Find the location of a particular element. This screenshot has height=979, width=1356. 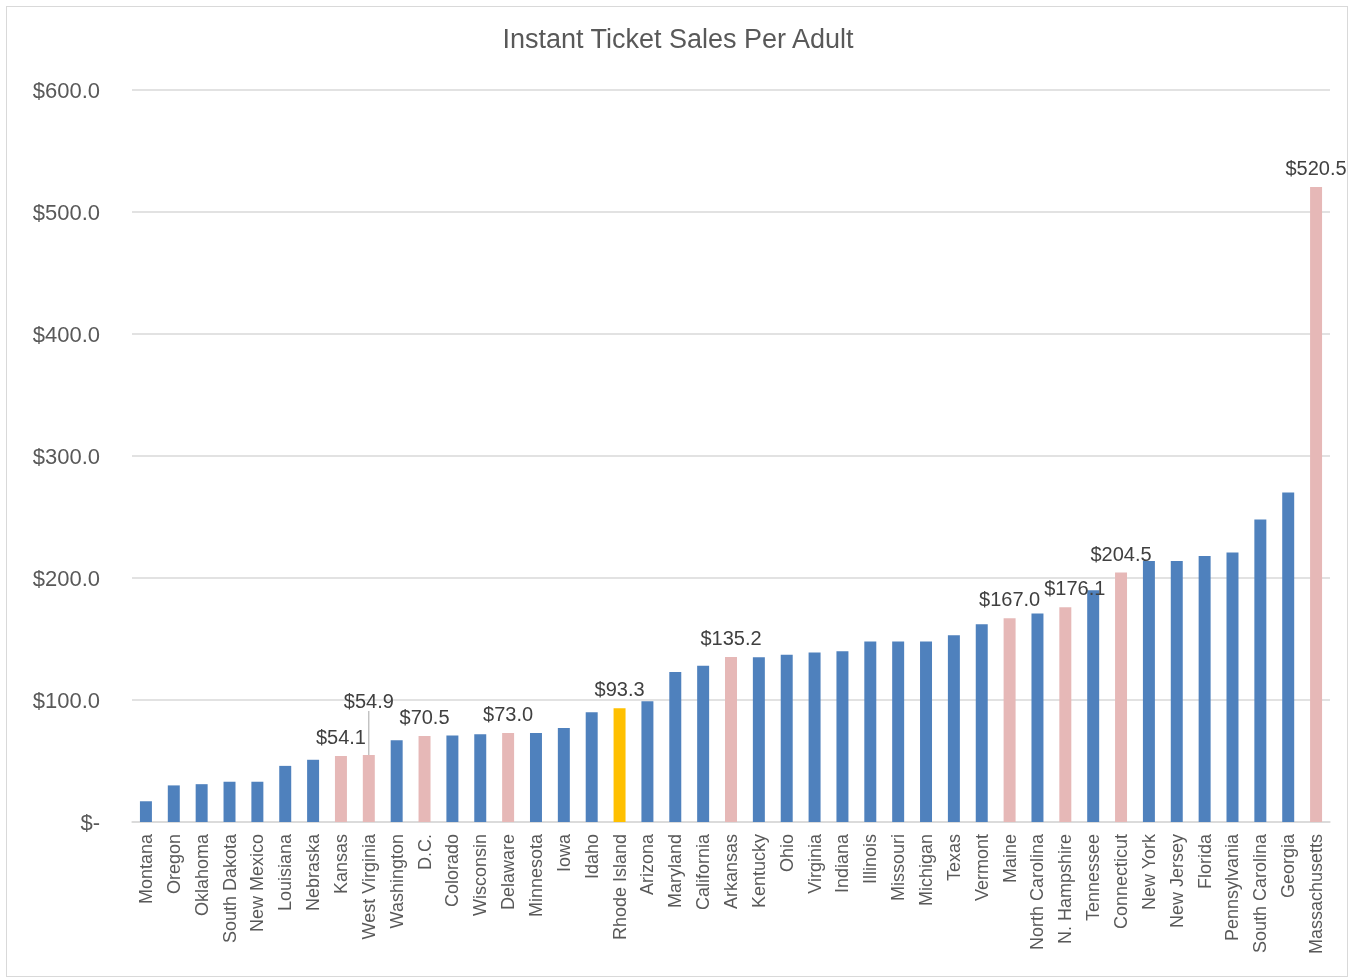

x-tick-label: Massachusetts is located at coordinates (1316, 894).